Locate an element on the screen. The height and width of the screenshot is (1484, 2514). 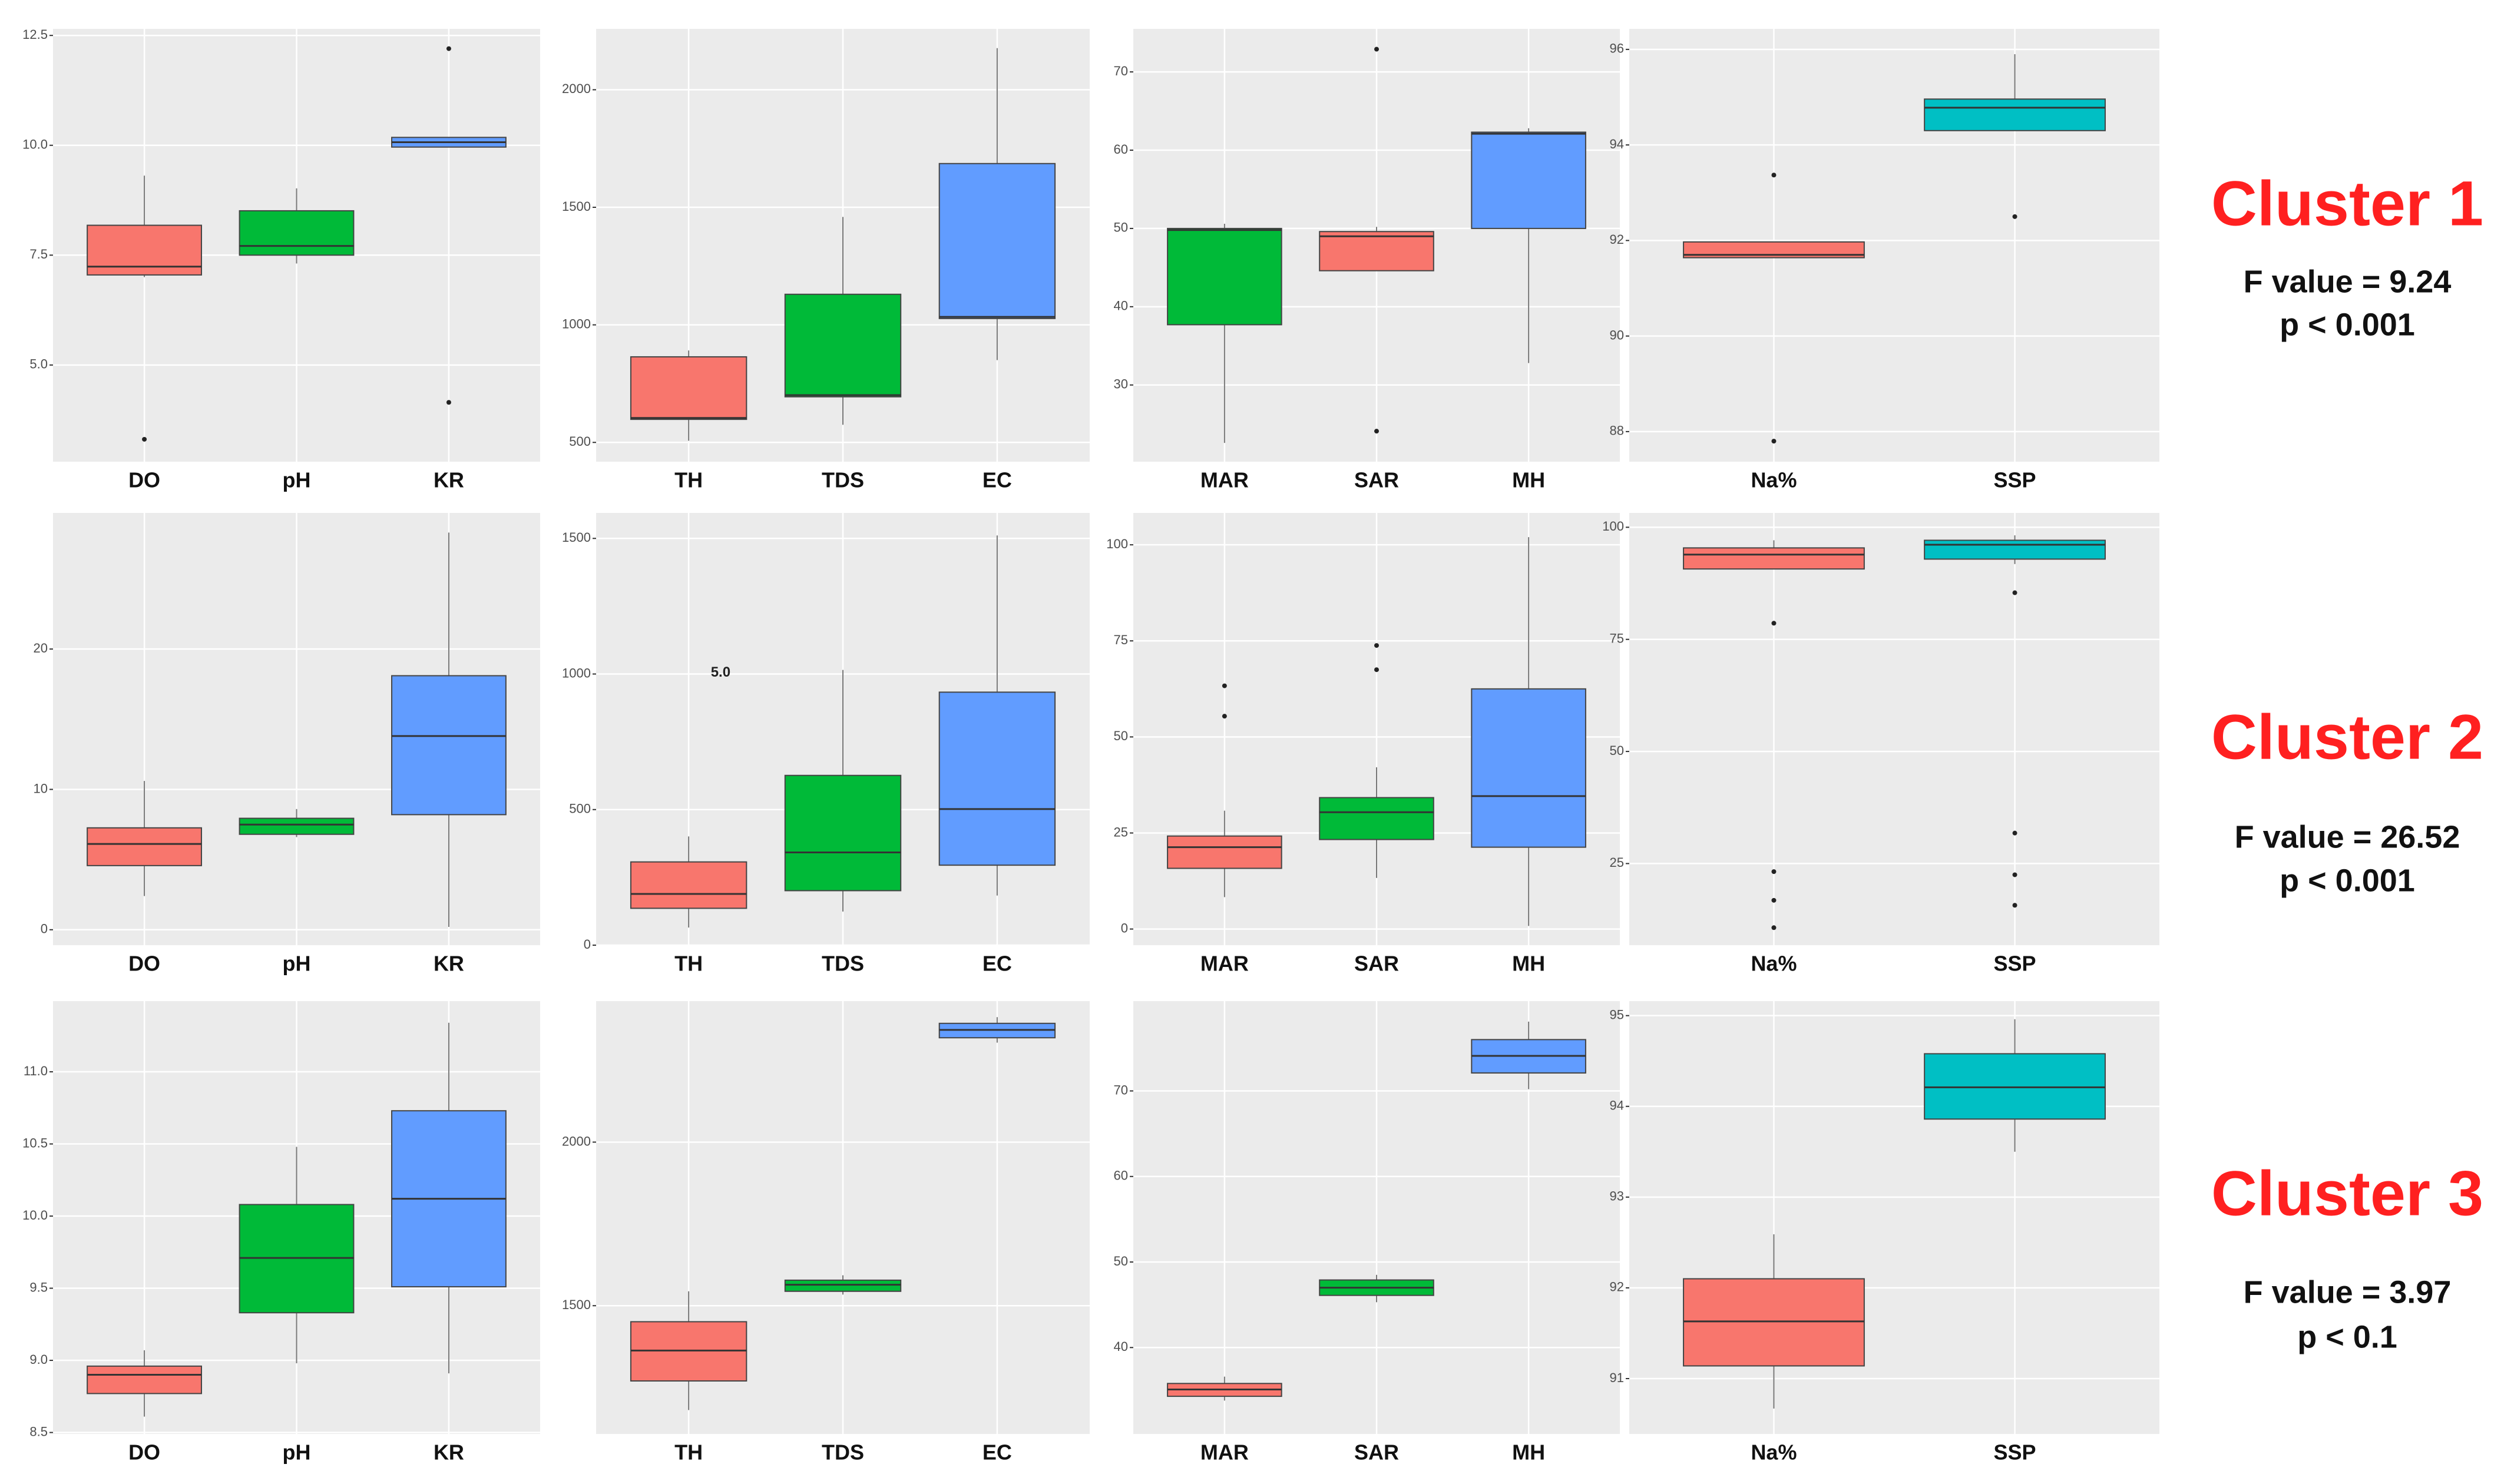
panel-background is located at coordinates (1894, 729).